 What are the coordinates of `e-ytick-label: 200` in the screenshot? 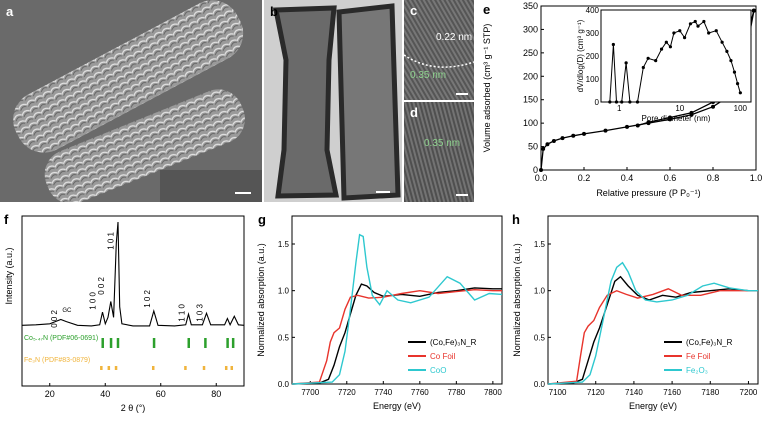 It's located at (530, 76).